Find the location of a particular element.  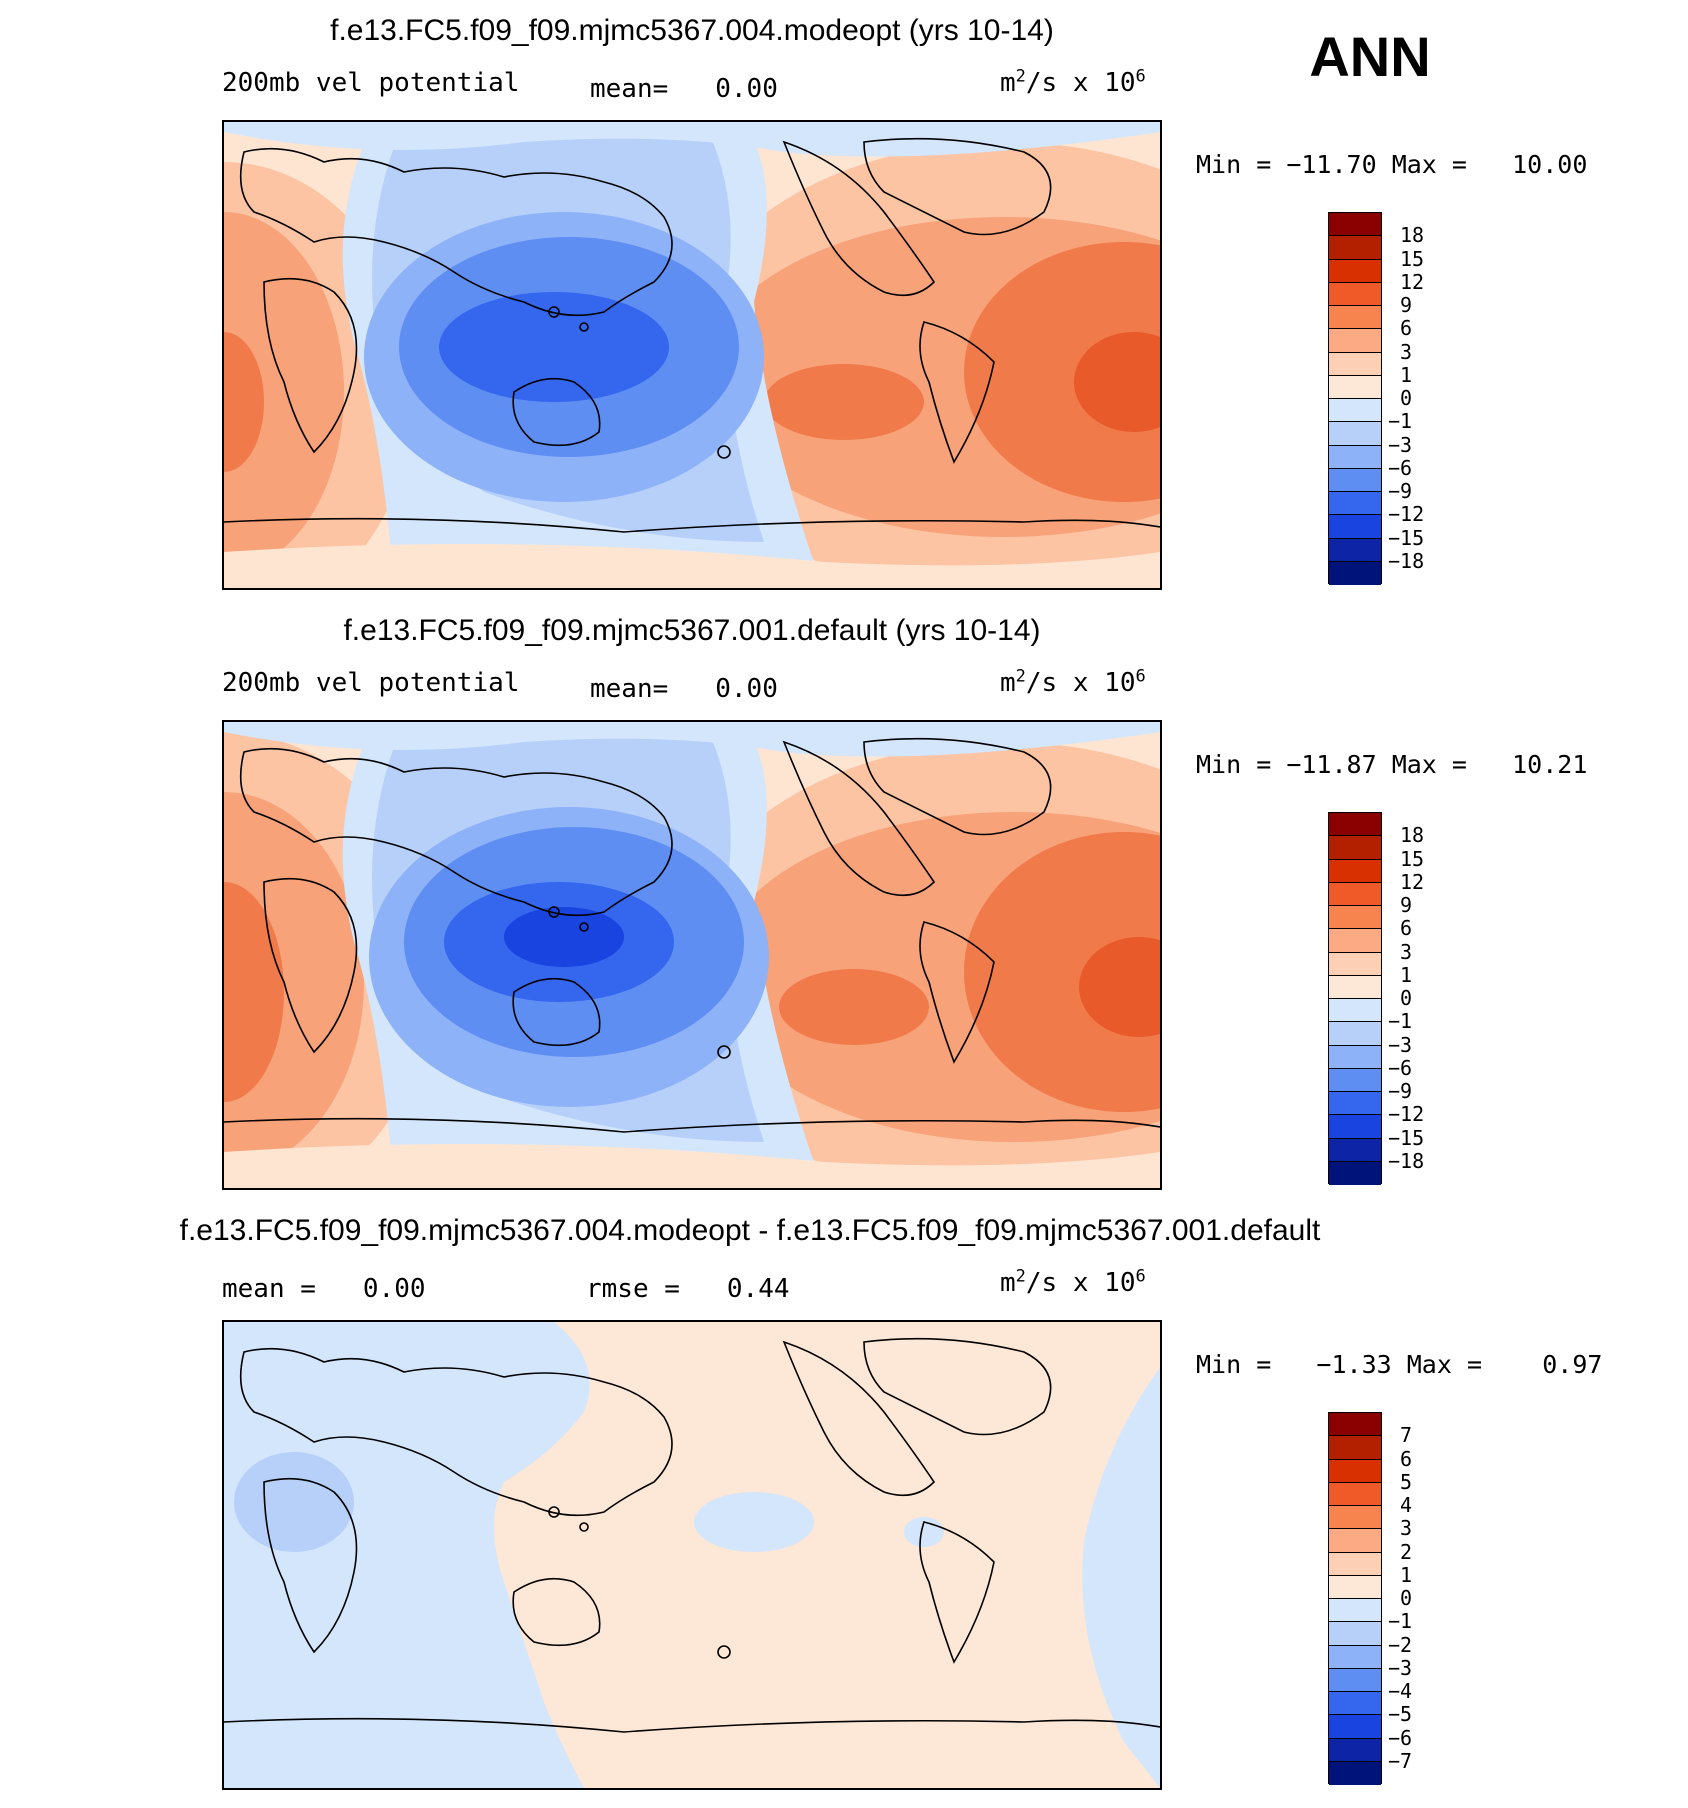

colorbar-tick-label: −4 is located at coordinates (1400, 1691).